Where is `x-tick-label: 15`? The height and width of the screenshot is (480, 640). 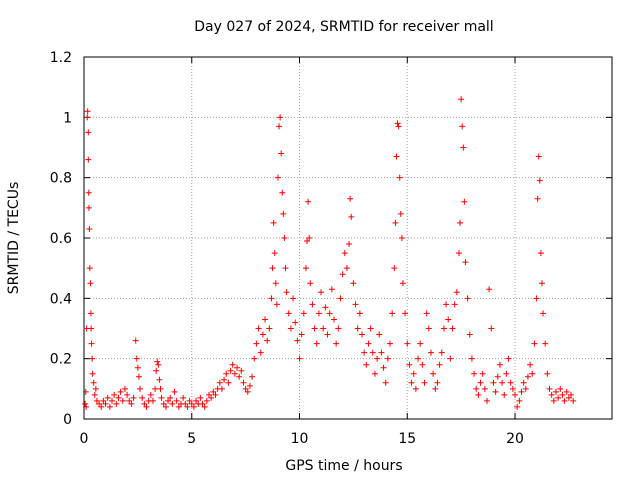 x-tick-label: 15 is located at coordinates (407, 439).